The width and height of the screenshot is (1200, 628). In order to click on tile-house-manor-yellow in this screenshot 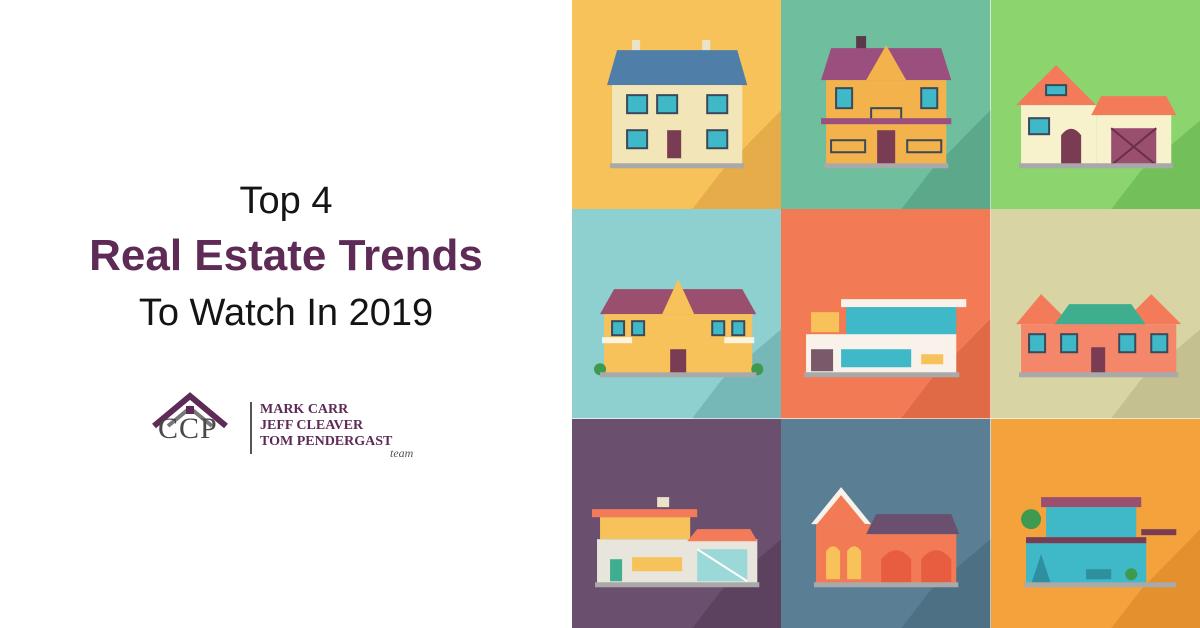, I will do `click(677, 314)`.